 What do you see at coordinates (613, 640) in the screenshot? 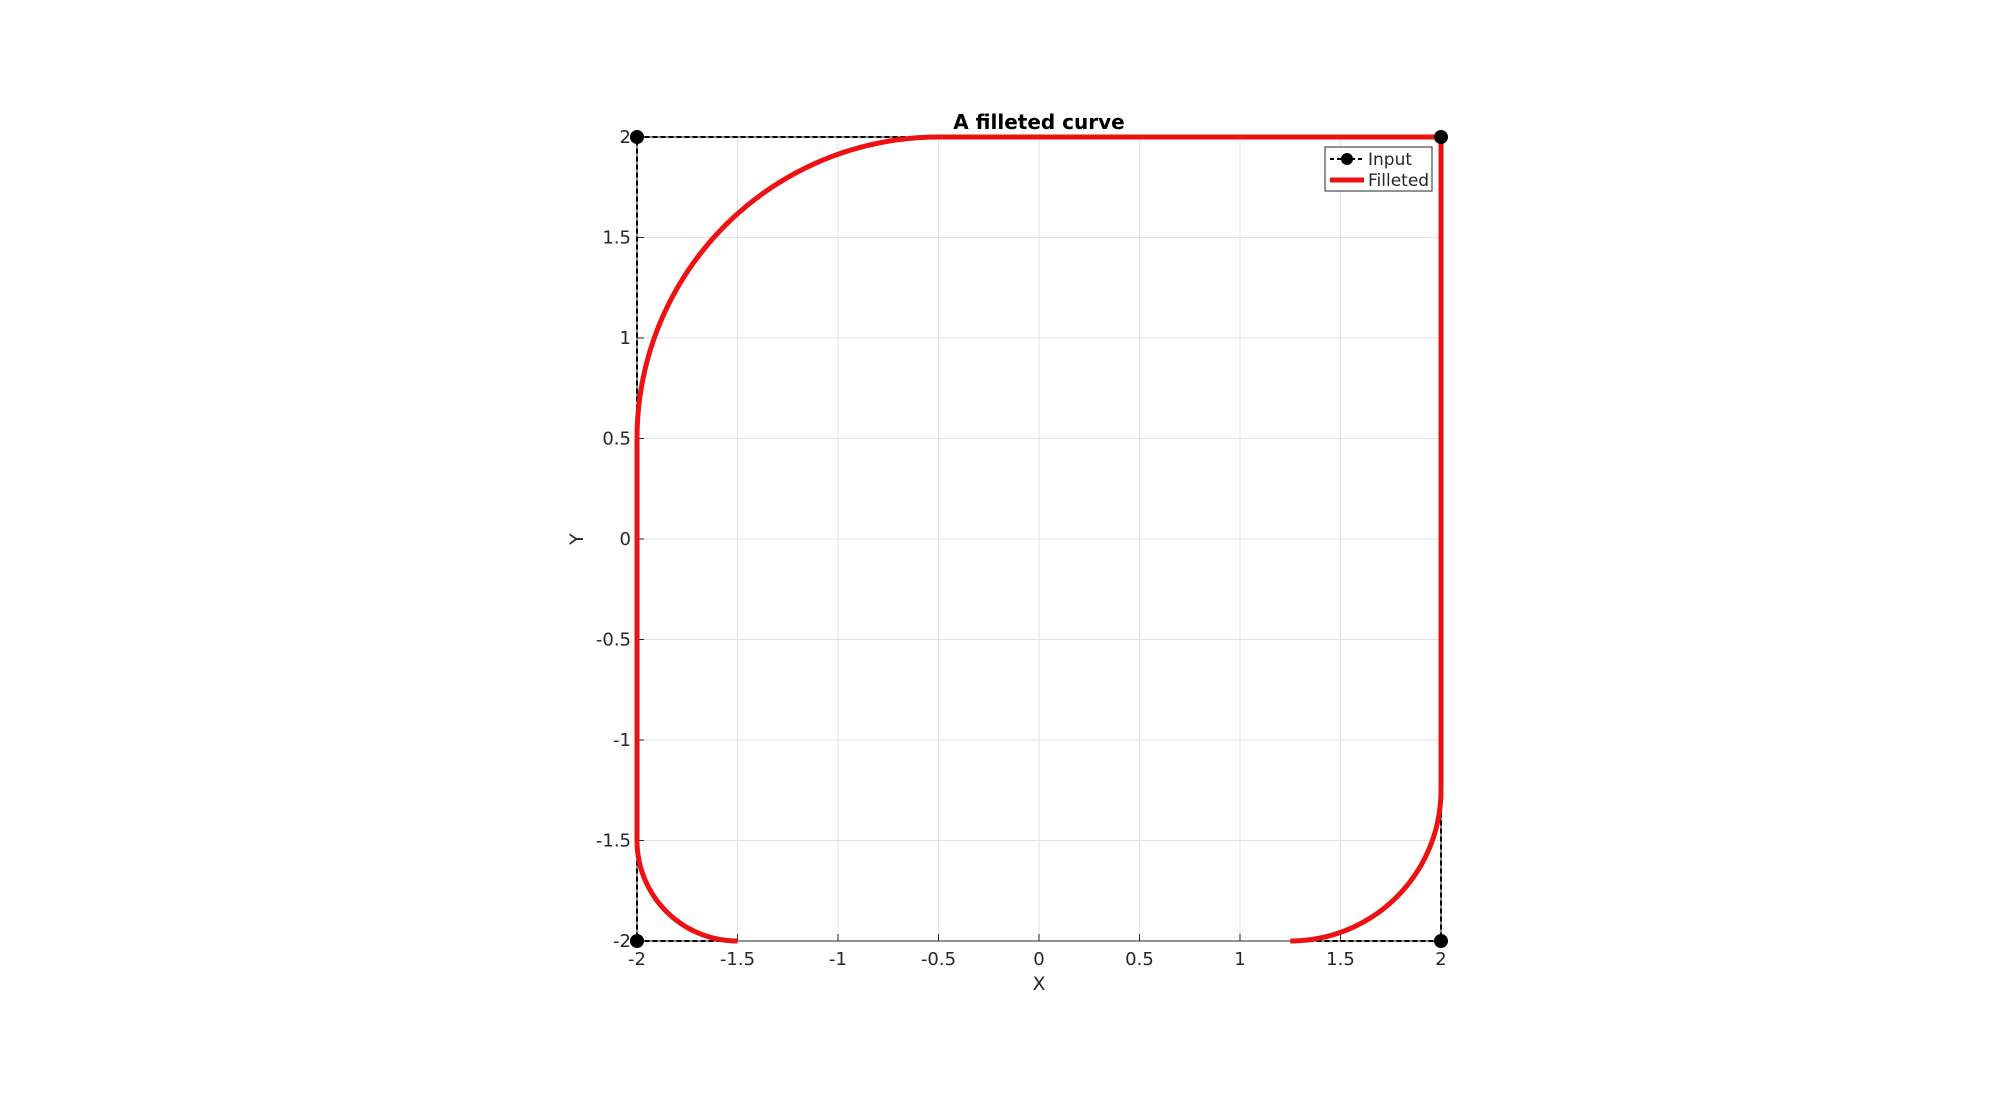
I see `y-tick-label: -0.5` at bounding box center [613, 640].